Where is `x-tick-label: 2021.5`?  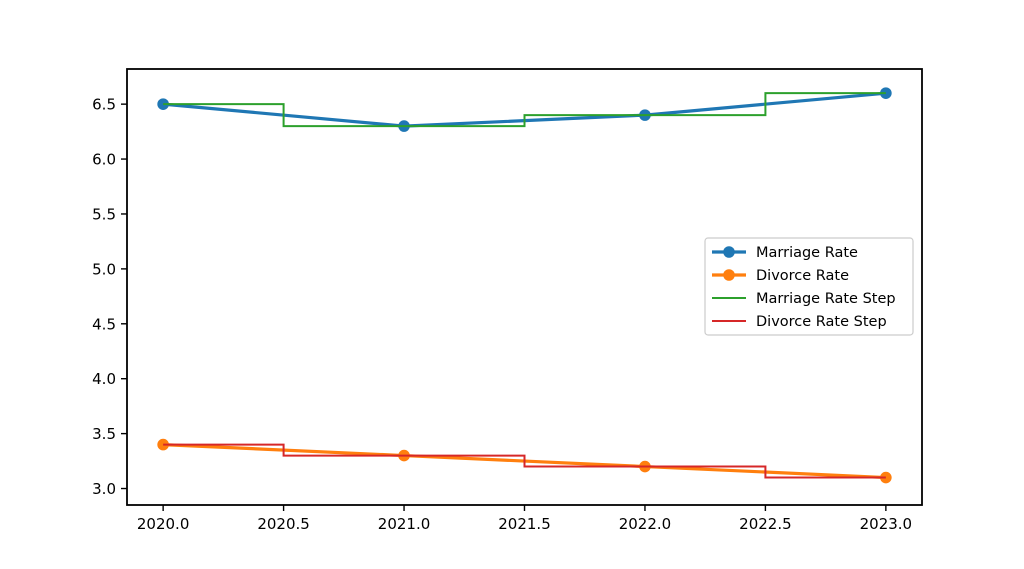
x-tick-label: 2021.5 is located at coordinates (524, 524).